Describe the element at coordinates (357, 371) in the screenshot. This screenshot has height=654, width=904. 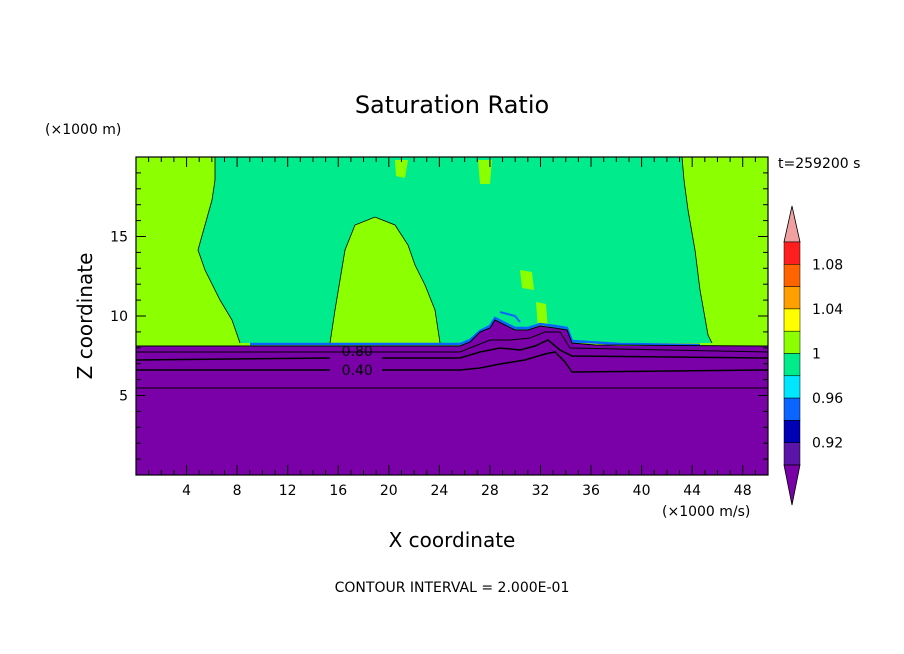
I see `contour-label-1: 0.40` at that location.